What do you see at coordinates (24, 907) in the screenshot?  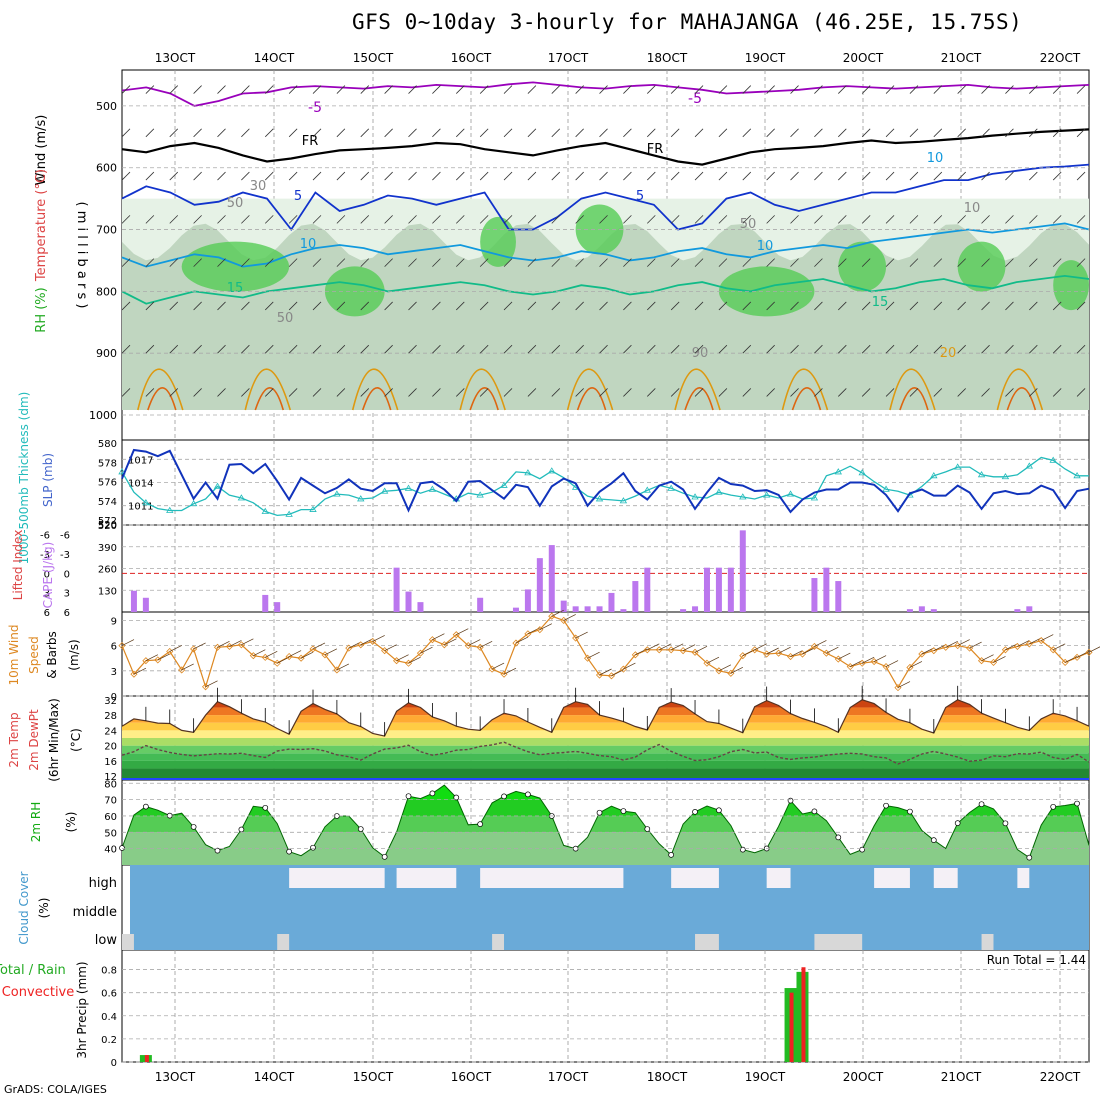 I see `cloud-label: Cloud Cover` at bounding box center [24, 907].